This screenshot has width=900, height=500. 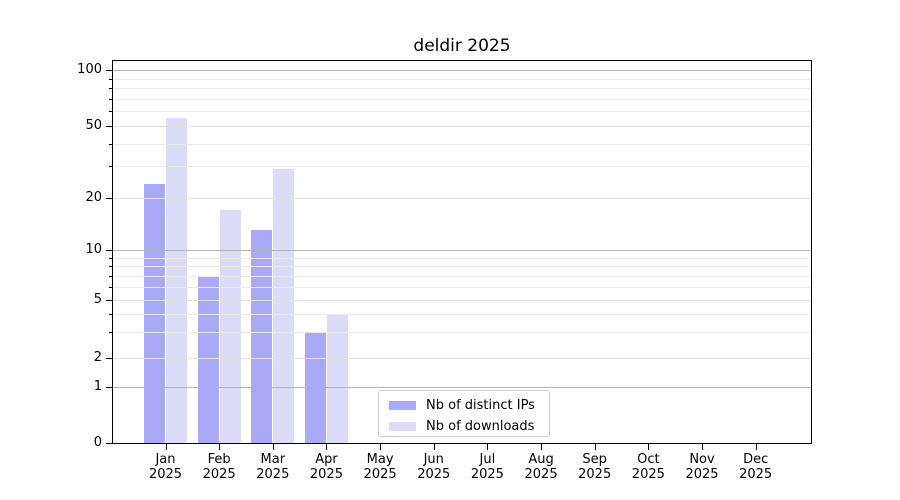 I want to click on legend-item-distinct-ips: Nb of distinct IPs, so click(x=469, y=405).